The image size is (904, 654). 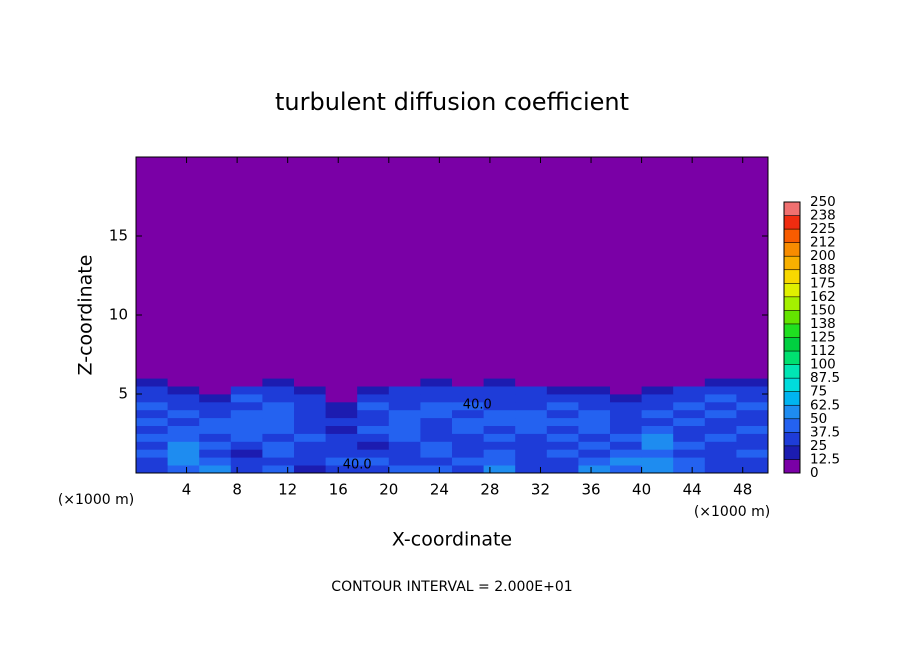 I want to click on x-tick-label: 20, so click(x=388, y=490).